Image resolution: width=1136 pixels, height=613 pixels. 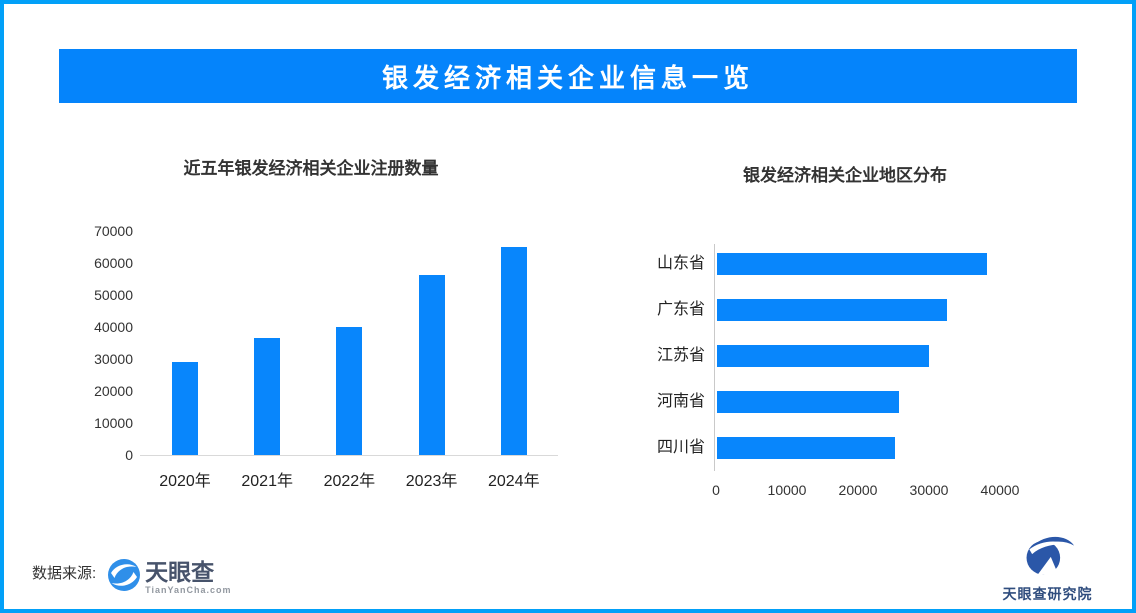 I want to click on x-category-label: 2022年, so click(x=349, y=481).